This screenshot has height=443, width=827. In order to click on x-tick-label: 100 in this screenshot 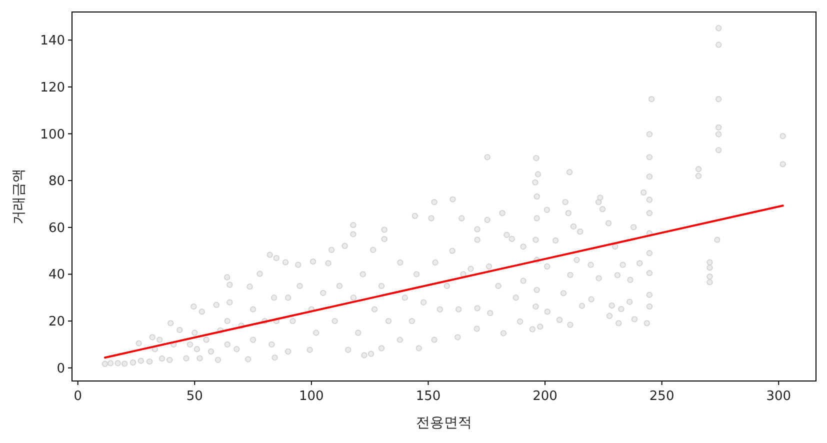, I will do `click(311, 396)`.